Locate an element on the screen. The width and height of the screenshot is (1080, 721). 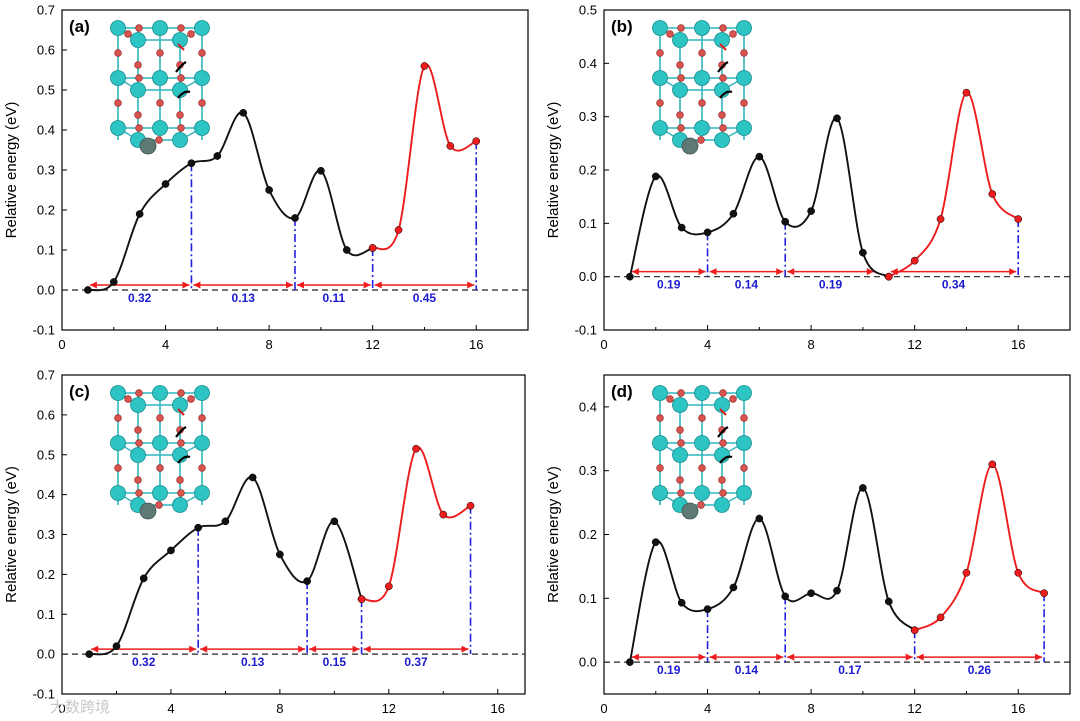
segment-barrier-label: 0.32 is located at coordinates (140, 298).